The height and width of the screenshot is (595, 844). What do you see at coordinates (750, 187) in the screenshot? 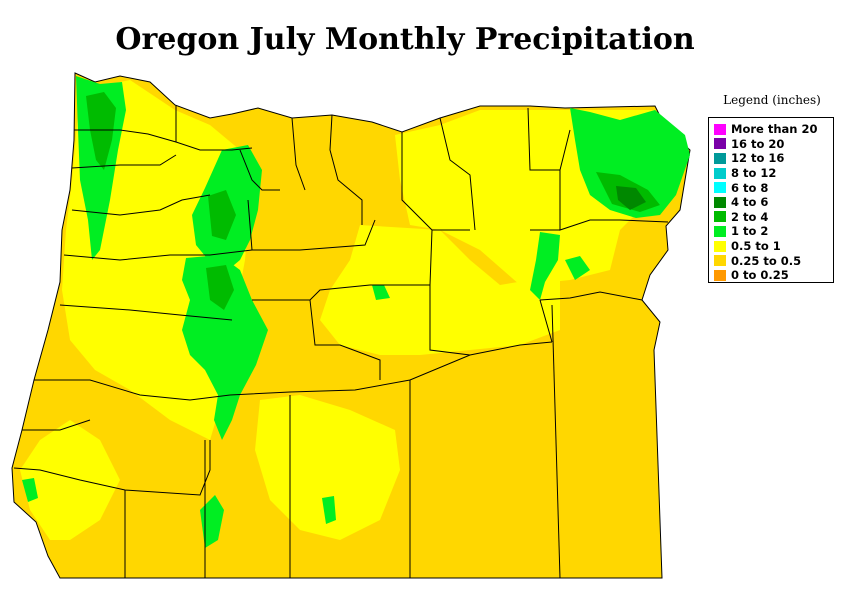
I see `legend-label: 6 to 8` at bounding box center [750, 187].